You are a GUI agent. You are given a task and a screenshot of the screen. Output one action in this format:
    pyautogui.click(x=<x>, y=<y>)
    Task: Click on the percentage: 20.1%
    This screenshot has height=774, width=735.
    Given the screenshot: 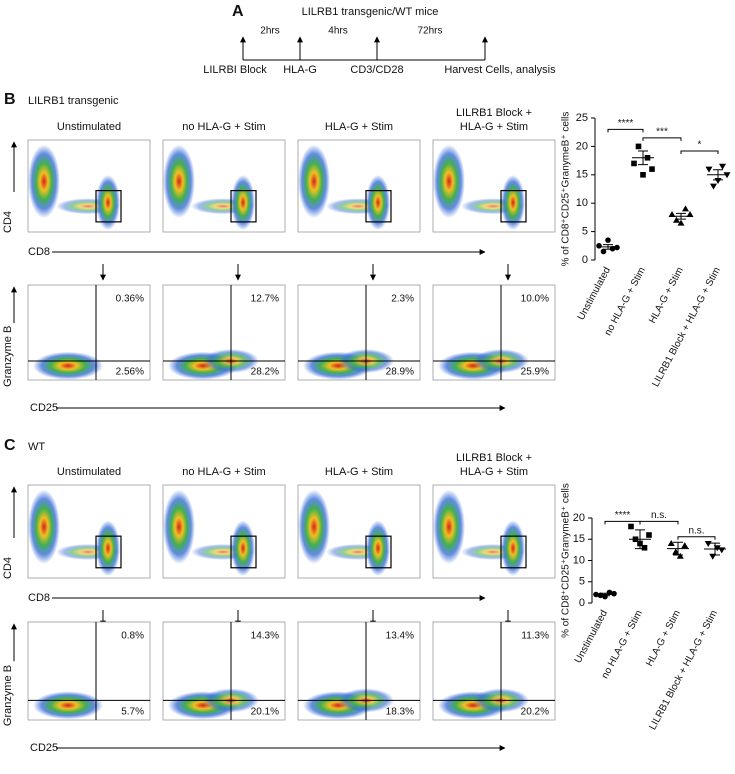 What is the action you would take?
    pyautogui.click(x=265, y=712)
    